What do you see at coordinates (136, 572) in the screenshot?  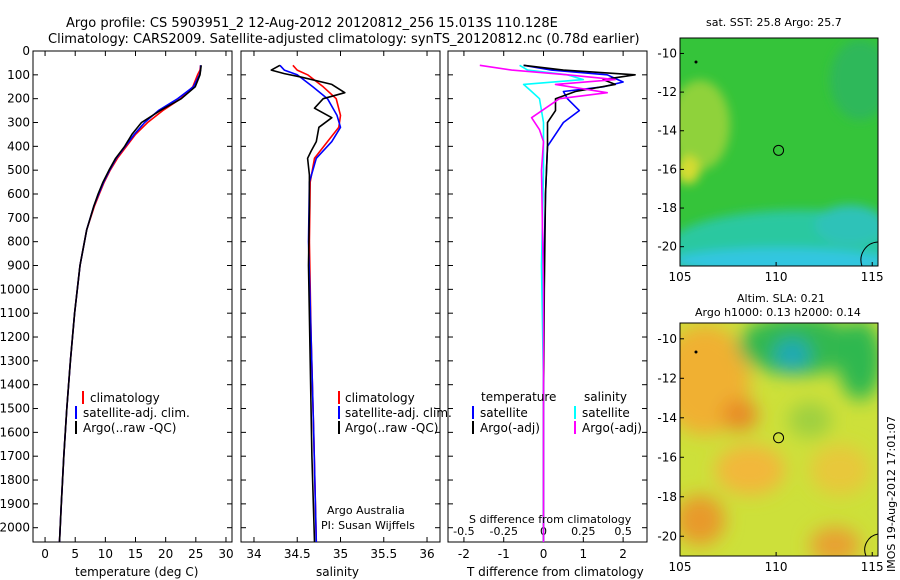 I see `temperature-axis-label: temperature (deg C)` at bounding box center [136, 572].